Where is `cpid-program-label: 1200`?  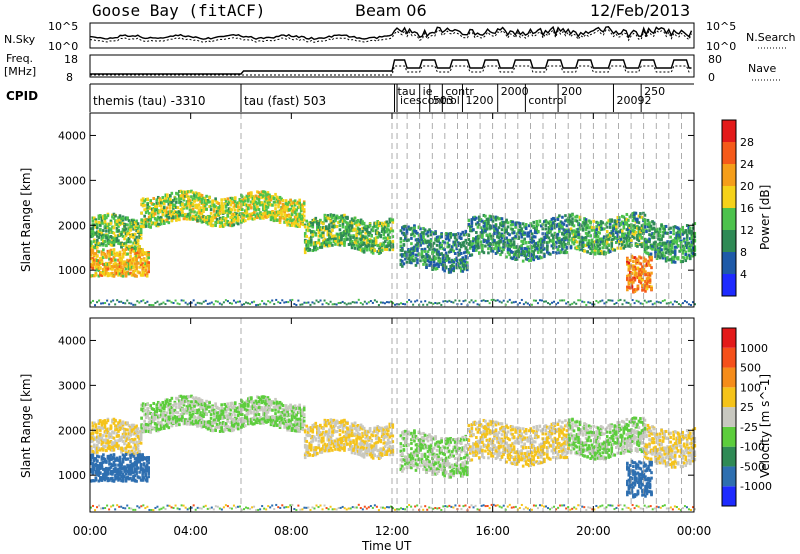 cpid-program-label: 1200 is located at coordinates (479, 100).